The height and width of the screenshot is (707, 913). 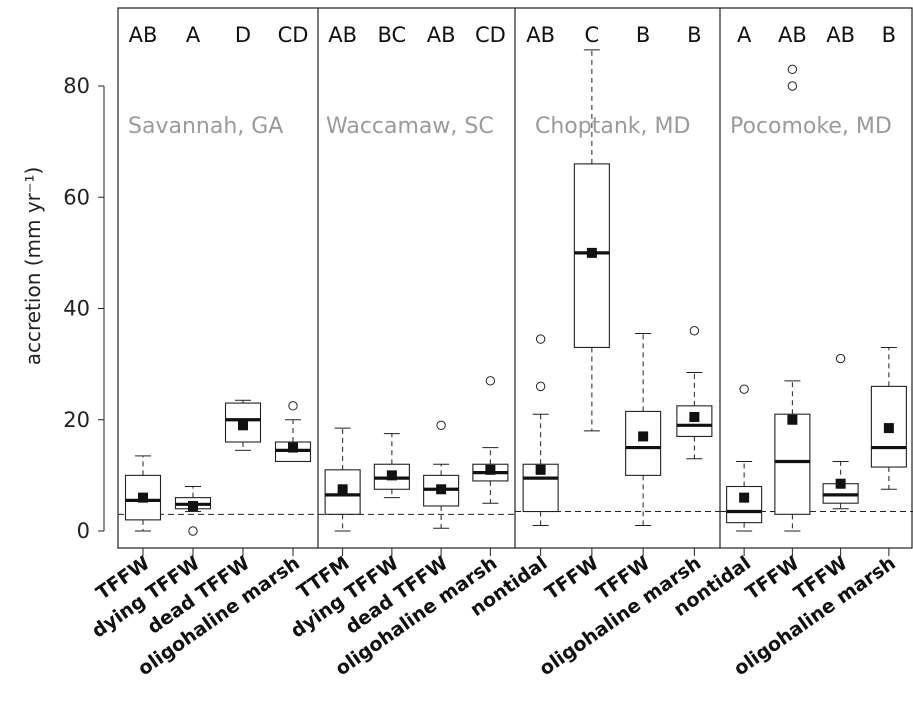 What do you see at coordinates (612, 126) in the screenshot?
I see `panel-title: Choptank, MD` at bounding box center [612, 126].